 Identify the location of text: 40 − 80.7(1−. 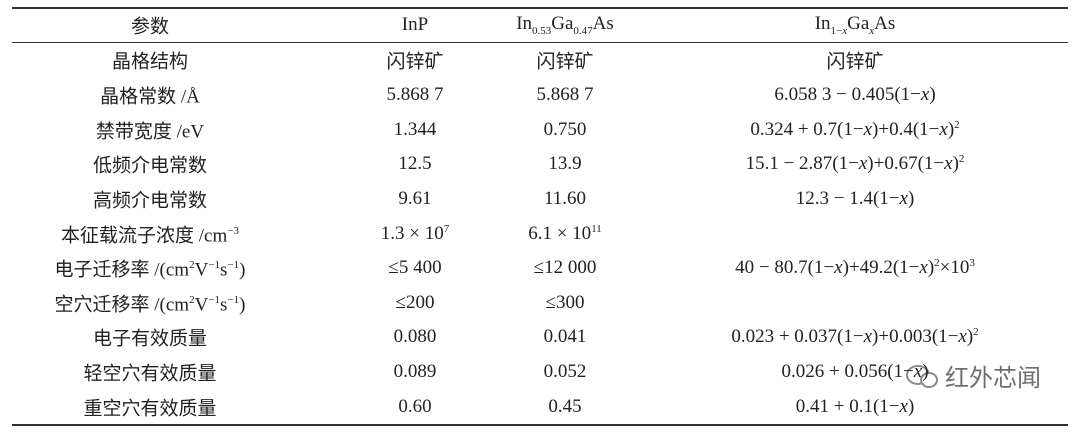
(785, 268).